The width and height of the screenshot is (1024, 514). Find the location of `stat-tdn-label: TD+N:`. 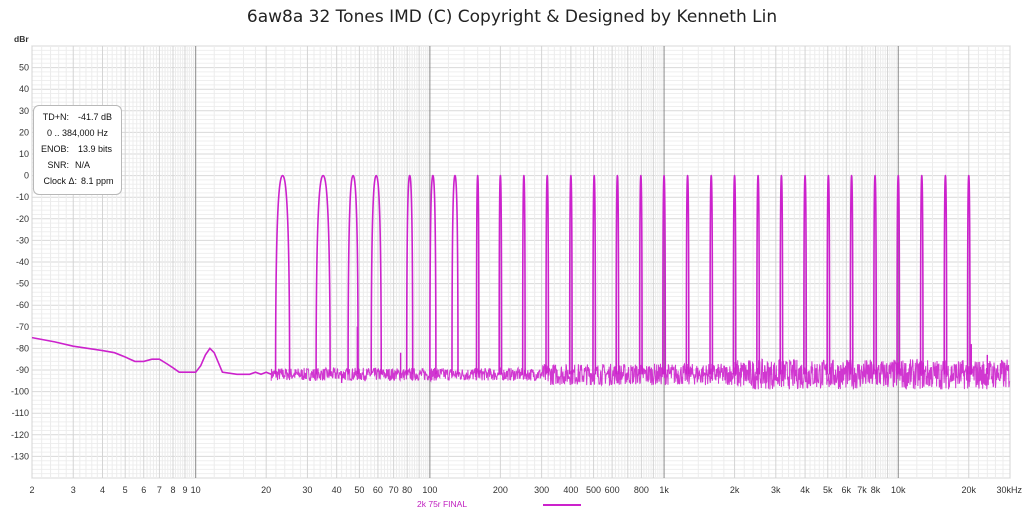

stat-tdn-label: TD+N: is located at coordinates (55, 117).